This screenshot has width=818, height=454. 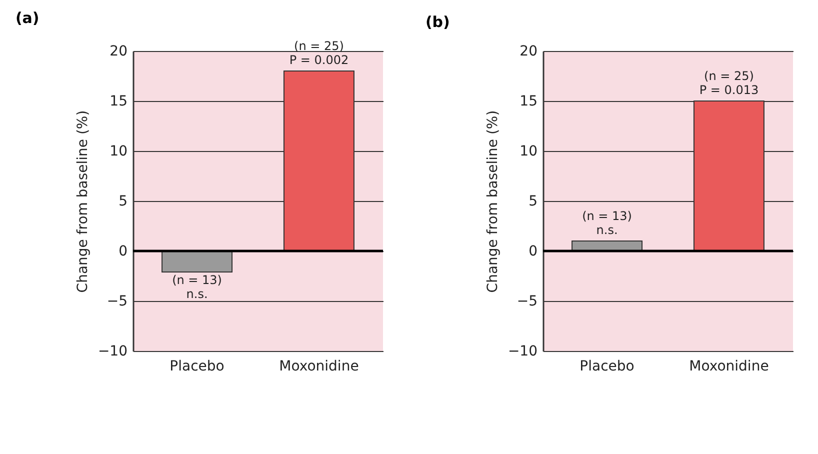 What do you see at coordinates (437, 22) in the screenshot?
I see `chart-title: (b)` at bounding box center [437, 22].